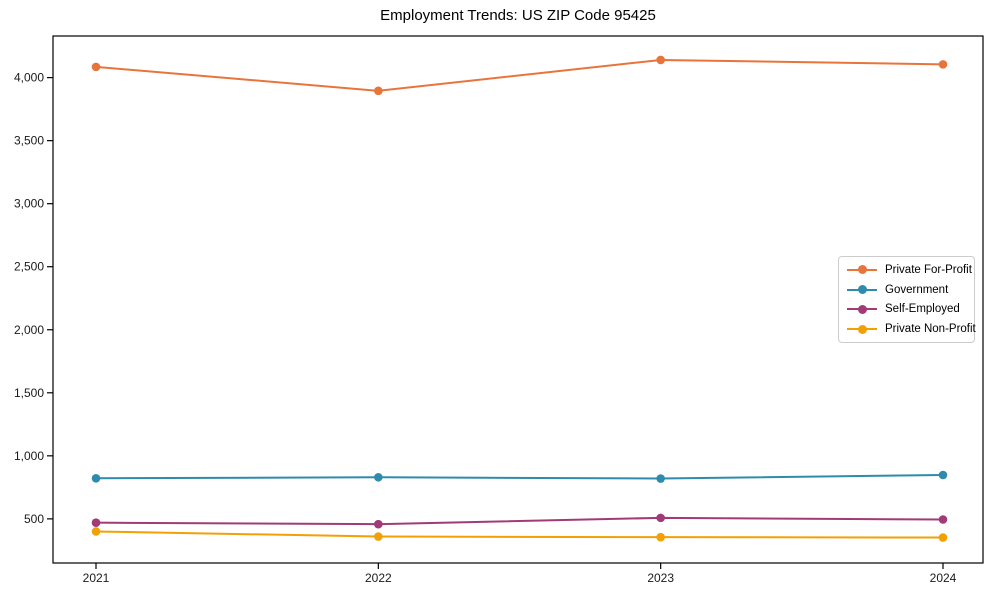 The image size is (1000, 600). I want to click on y-tick-label: 500, so click(34, 519).